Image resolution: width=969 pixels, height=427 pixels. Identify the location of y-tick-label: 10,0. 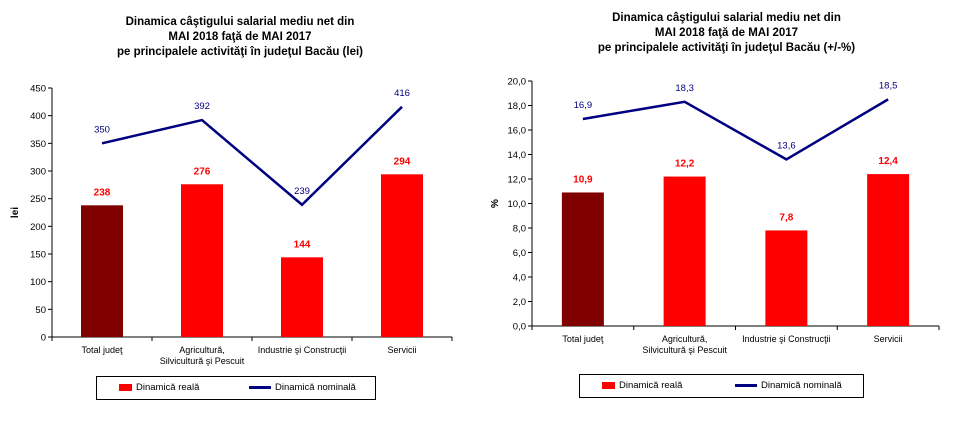
(517, 204).